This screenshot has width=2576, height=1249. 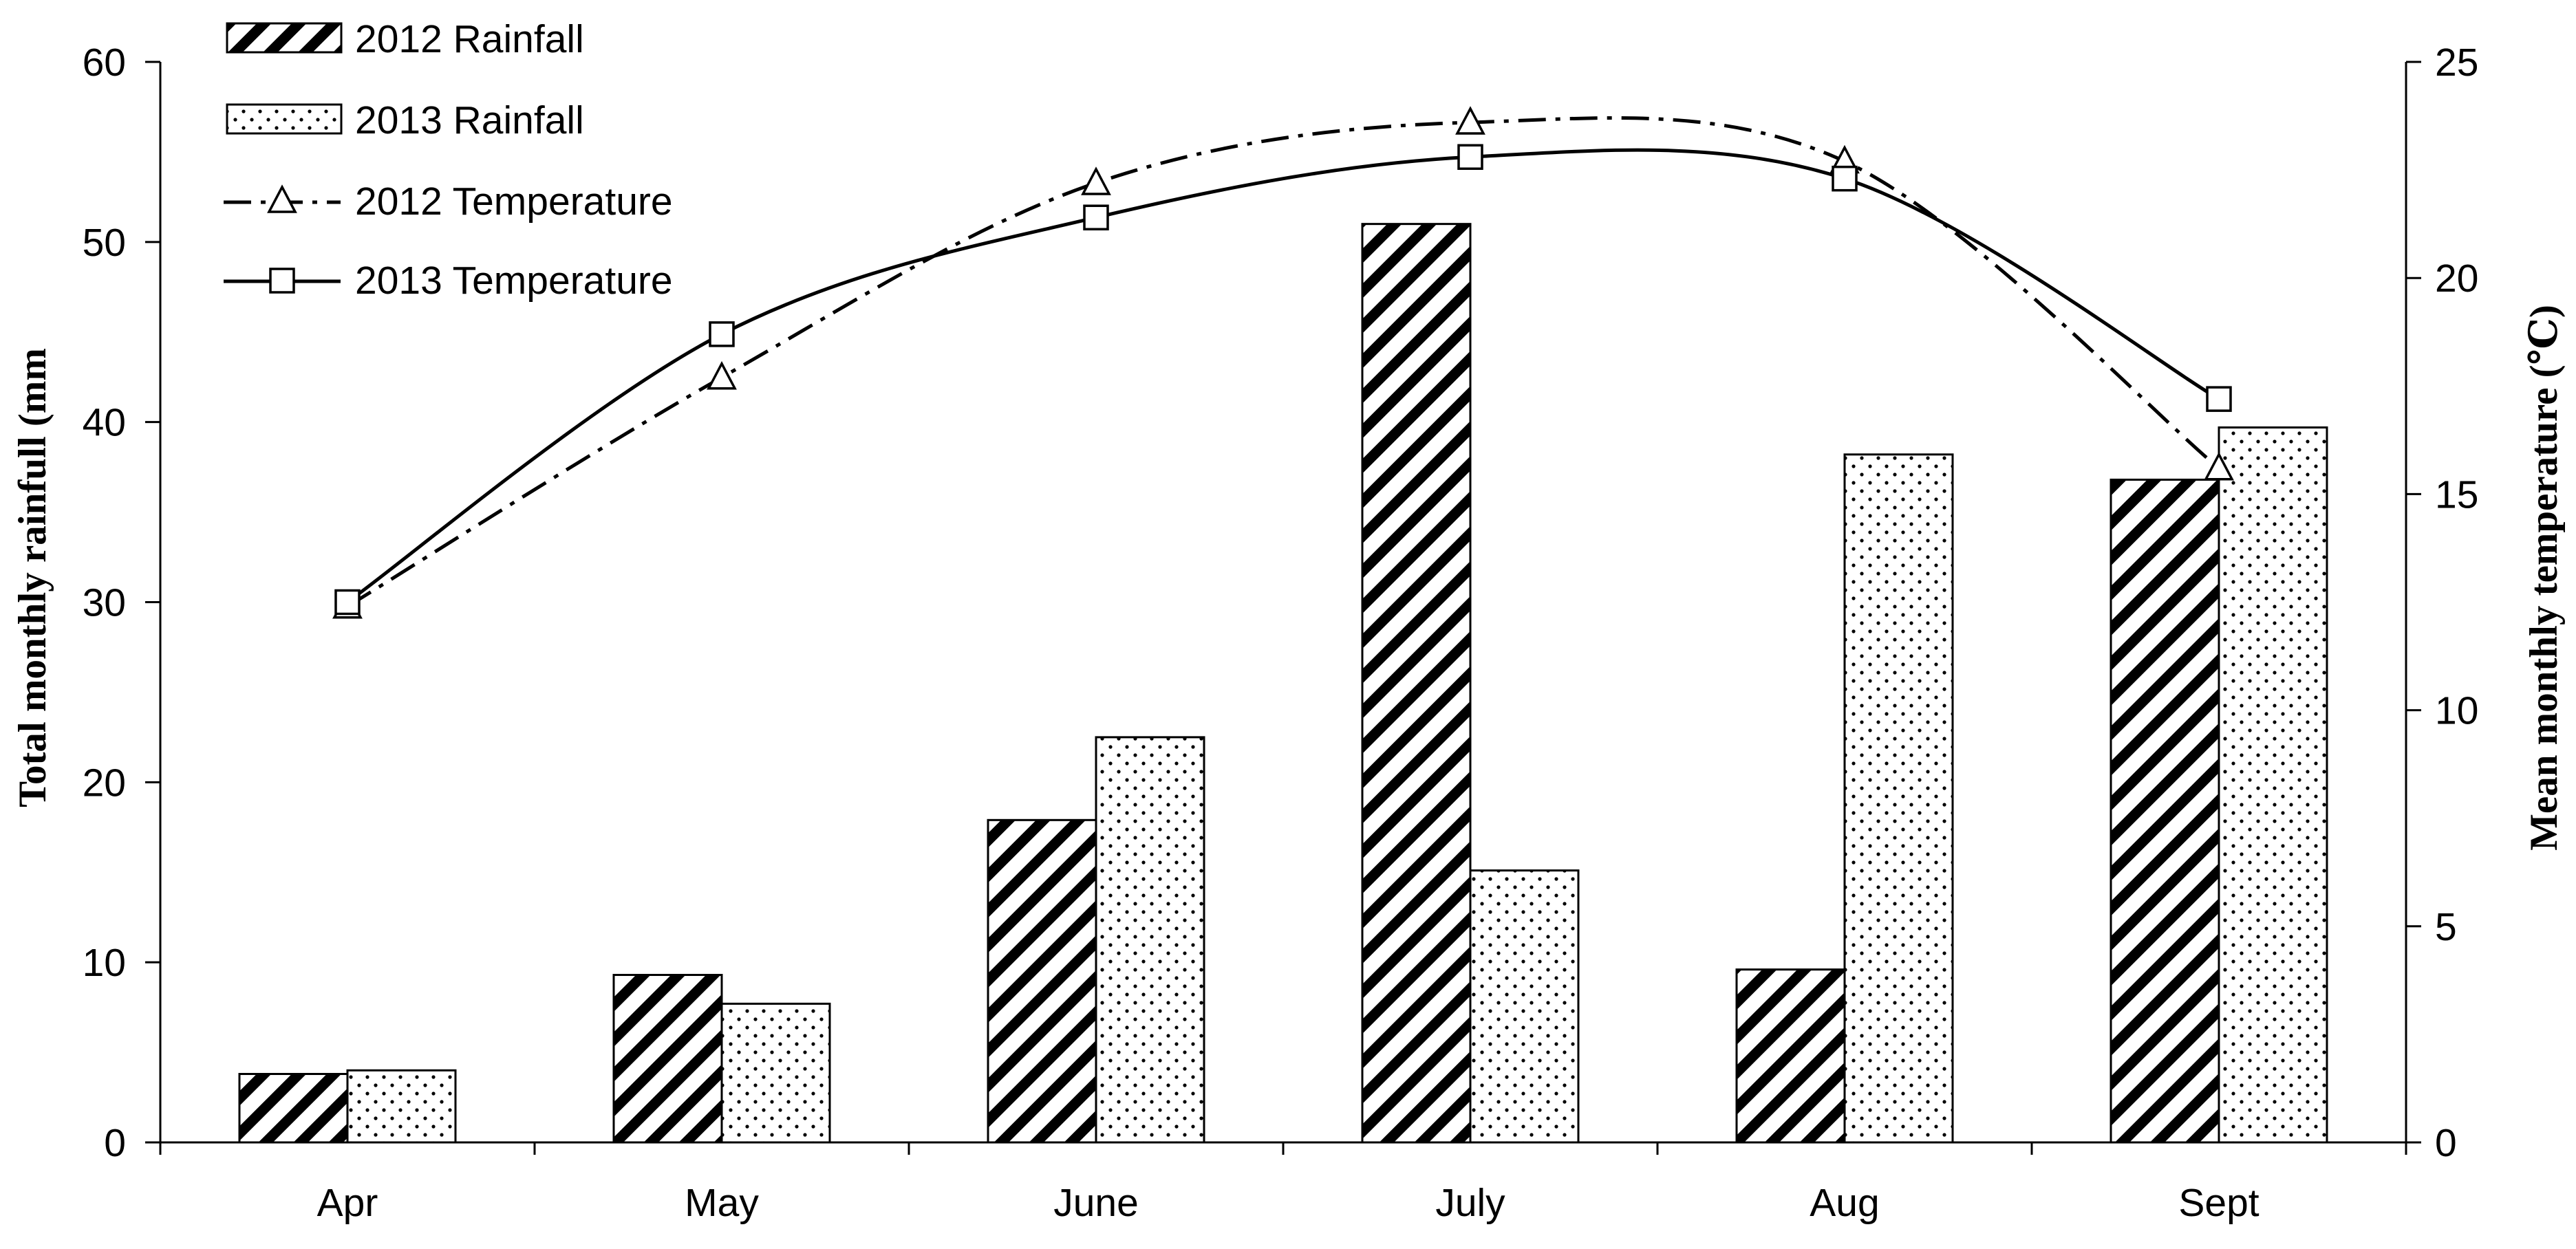 I want to click on left-tick-label: 30, so click(x=105, y=603).